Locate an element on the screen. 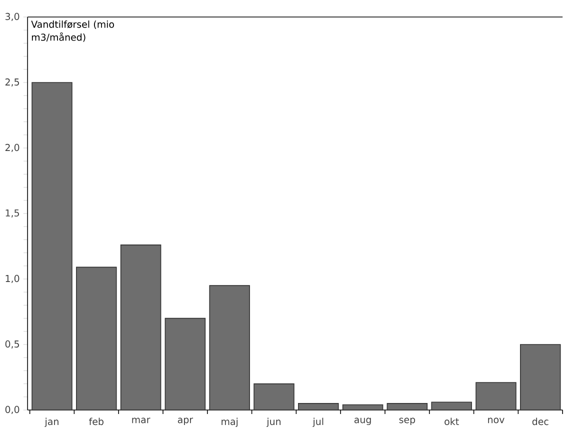 The width and height of the screenshot is (587, 442). y-tick-label: 3,0 is located at coordinates (12, 17).